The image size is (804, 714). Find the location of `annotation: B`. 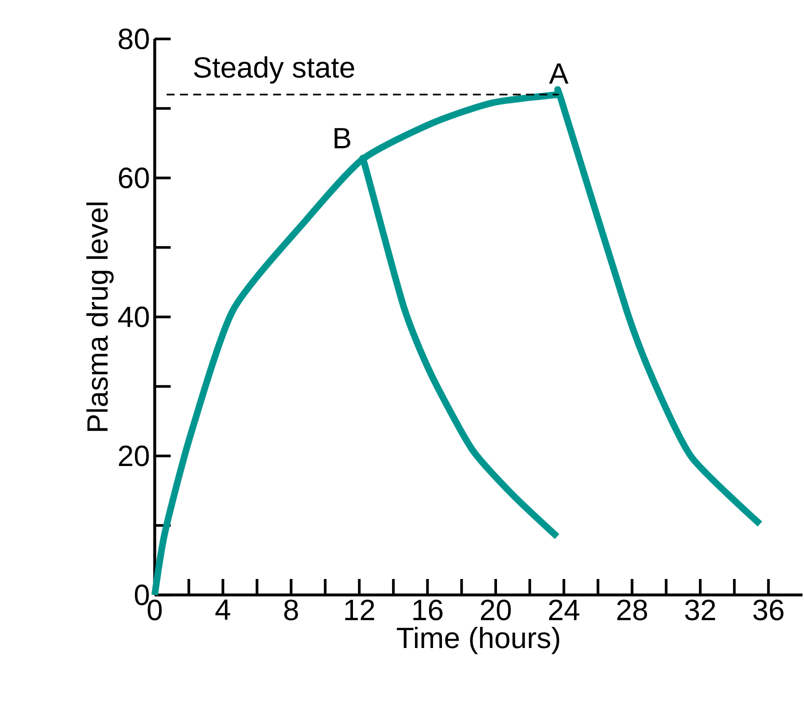

annotation: B is located at coordinates (342, 138).